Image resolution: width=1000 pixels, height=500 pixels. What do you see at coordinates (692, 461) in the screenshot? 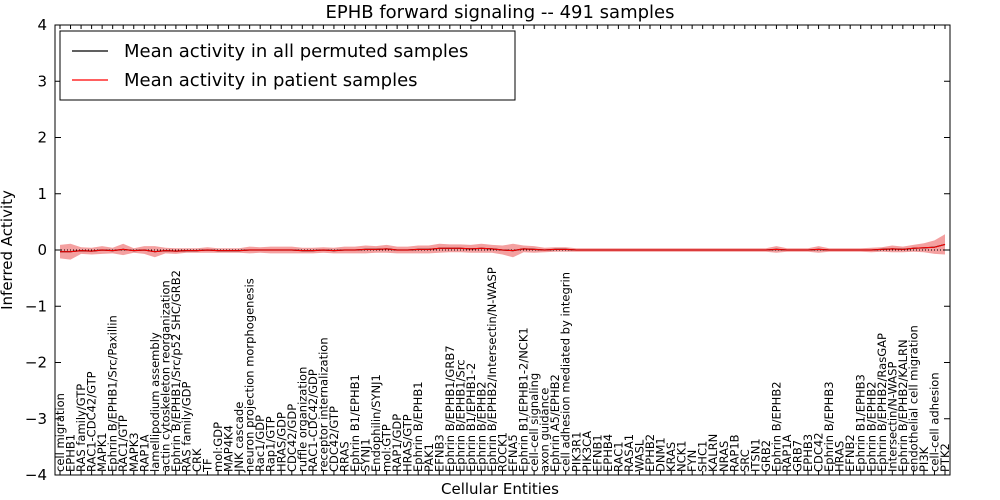
I see `x-tick-label: FYN` at bounding box center [692, 461].